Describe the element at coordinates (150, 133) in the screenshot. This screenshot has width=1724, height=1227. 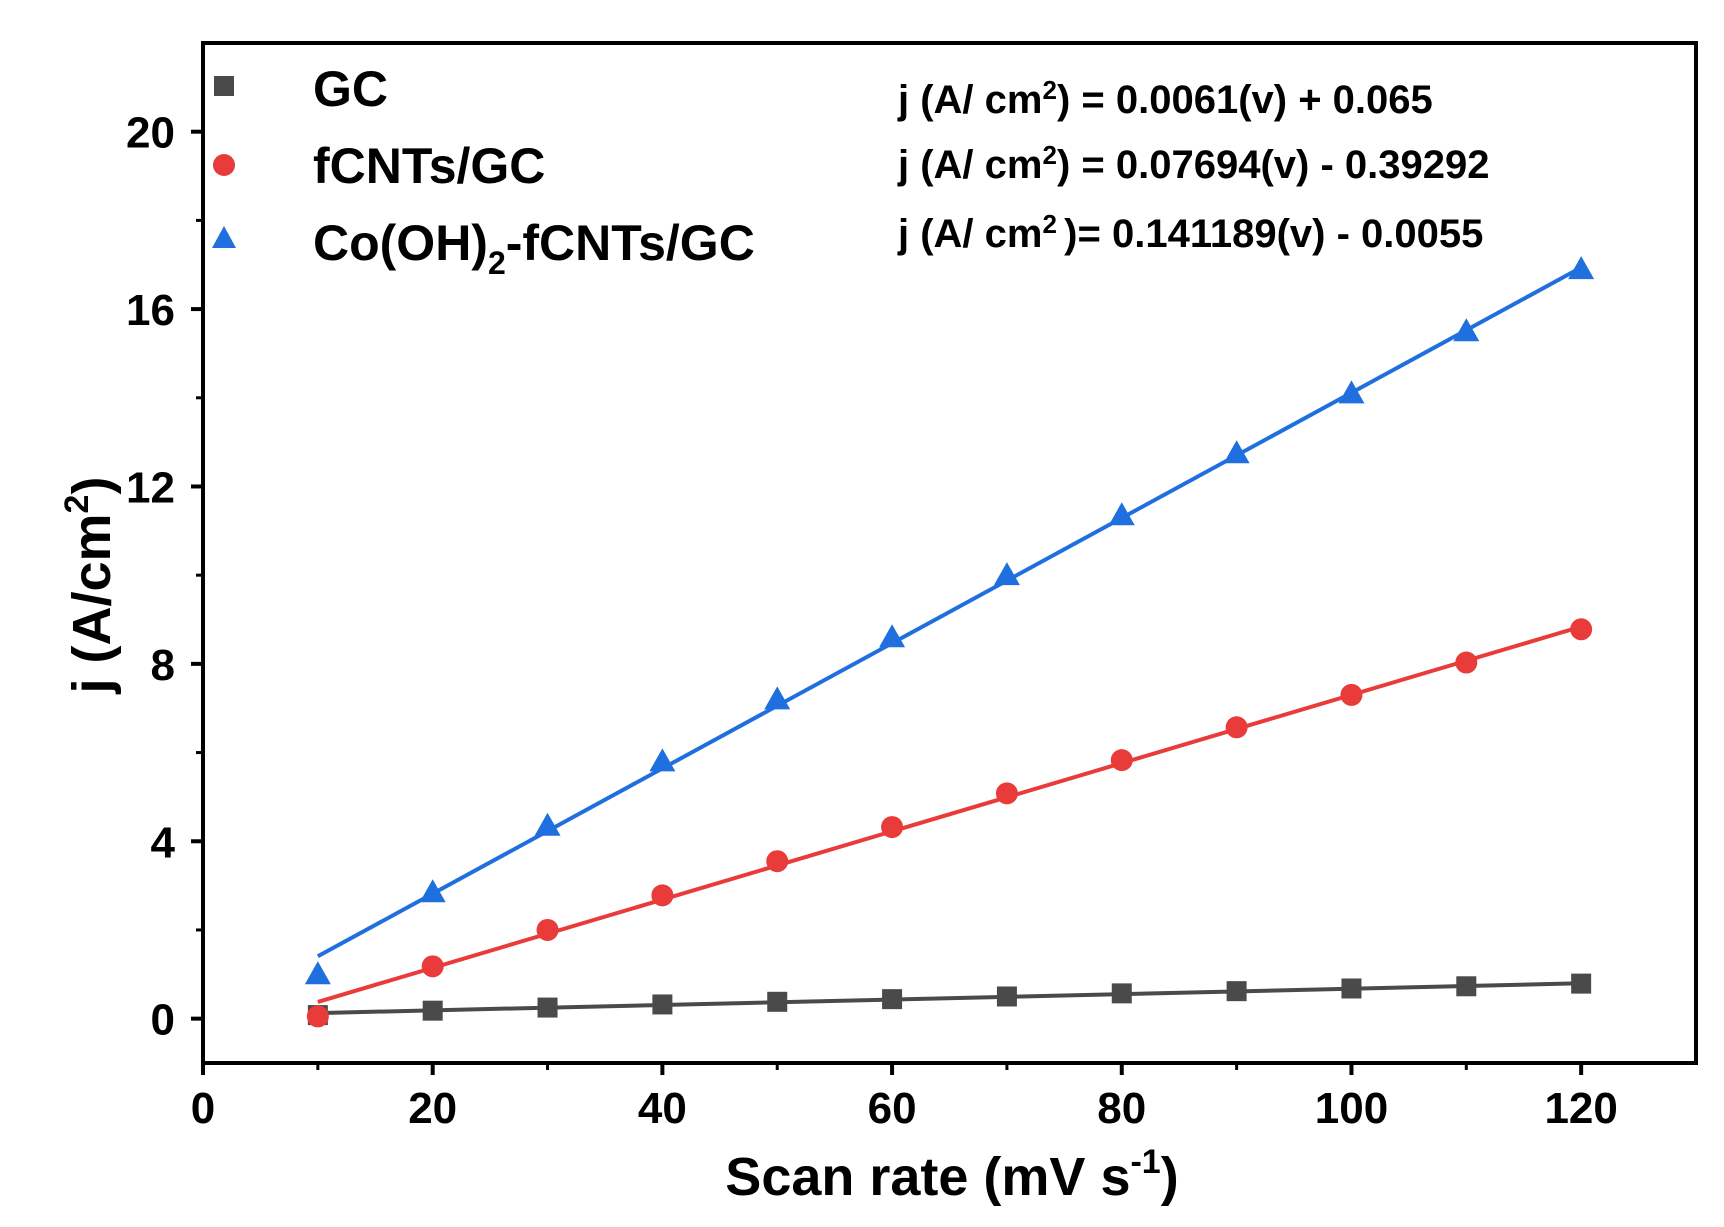
I see `y-tick-label: 20` at that location.